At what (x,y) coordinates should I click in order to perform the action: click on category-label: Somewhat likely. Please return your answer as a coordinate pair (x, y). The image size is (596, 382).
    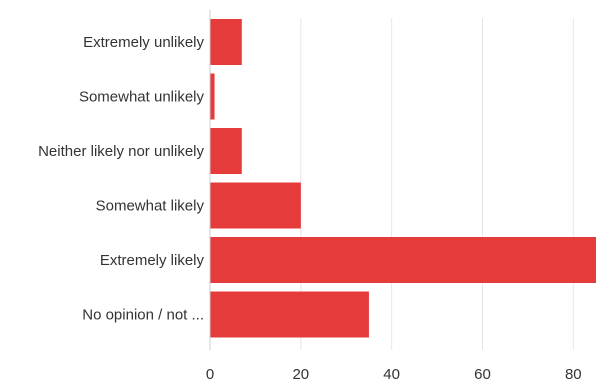
    Looking at the image, I should click on (150, 206).